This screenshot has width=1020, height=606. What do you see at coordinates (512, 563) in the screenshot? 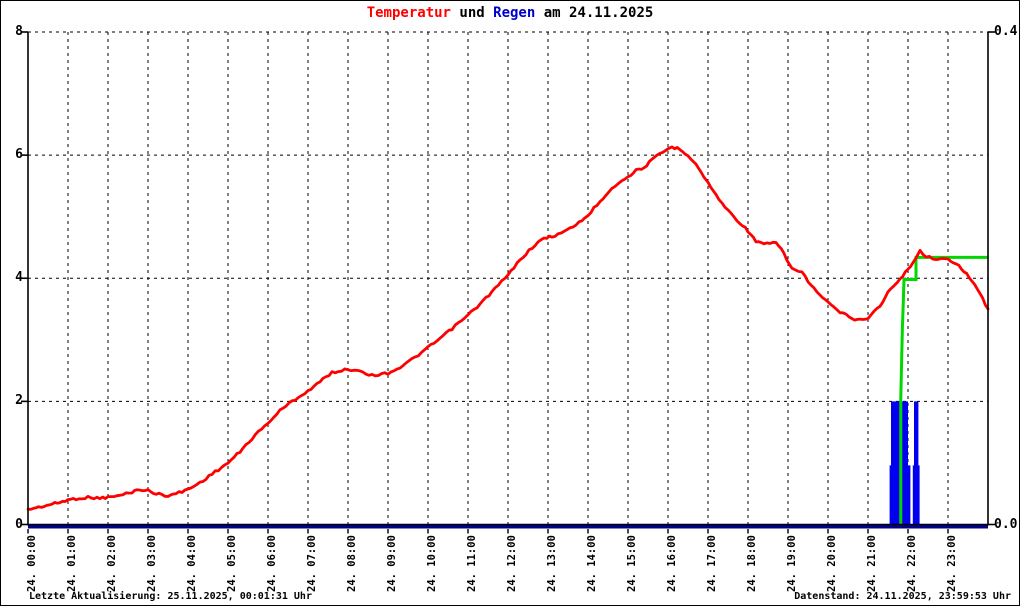
I see `x-tick-label: 24. 12:00` at bounding box center [512, 563].